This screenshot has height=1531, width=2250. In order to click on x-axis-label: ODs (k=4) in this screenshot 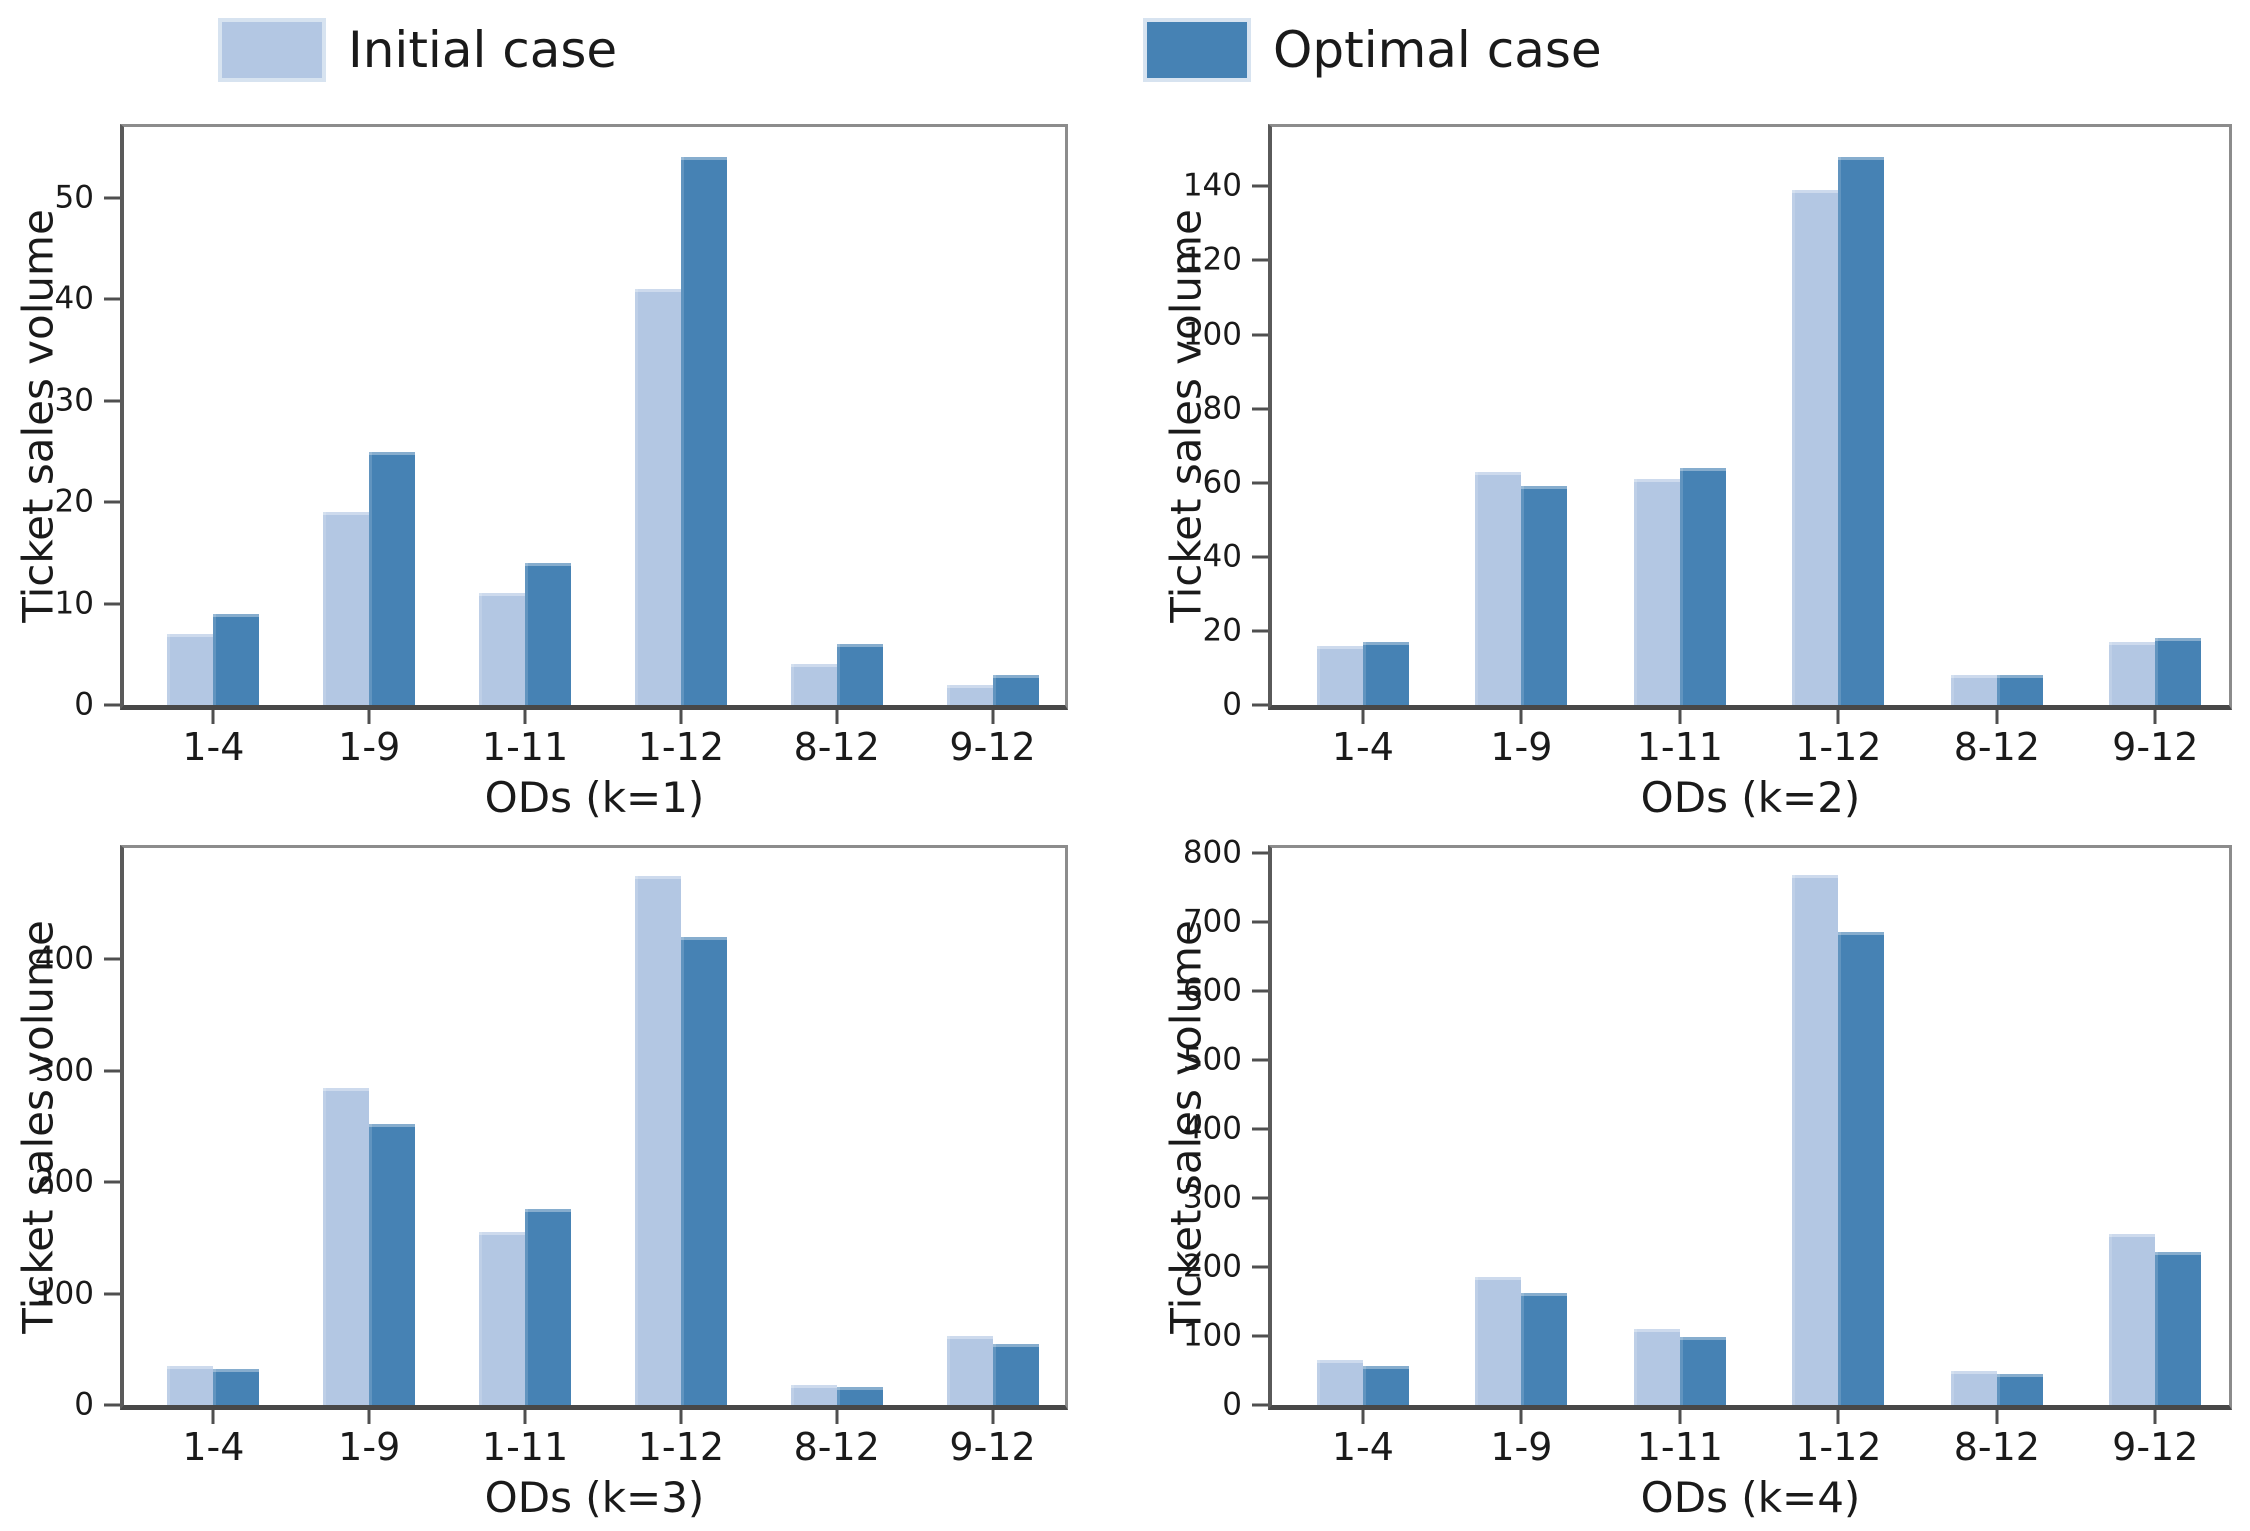, I will do `click(1750, 1497)`.